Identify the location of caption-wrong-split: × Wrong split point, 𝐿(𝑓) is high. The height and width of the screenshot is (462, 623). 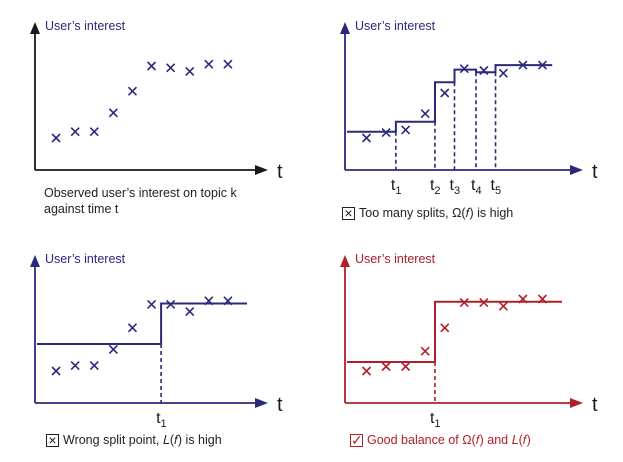
(134, 440).